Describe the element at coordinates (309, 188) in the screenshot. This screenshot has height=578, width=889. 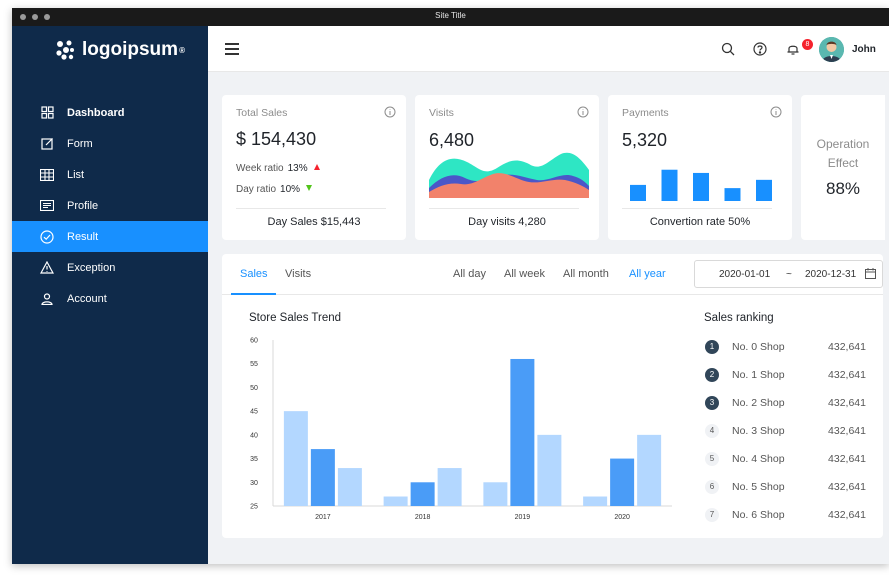
I see `trend-down-icon` at that location.